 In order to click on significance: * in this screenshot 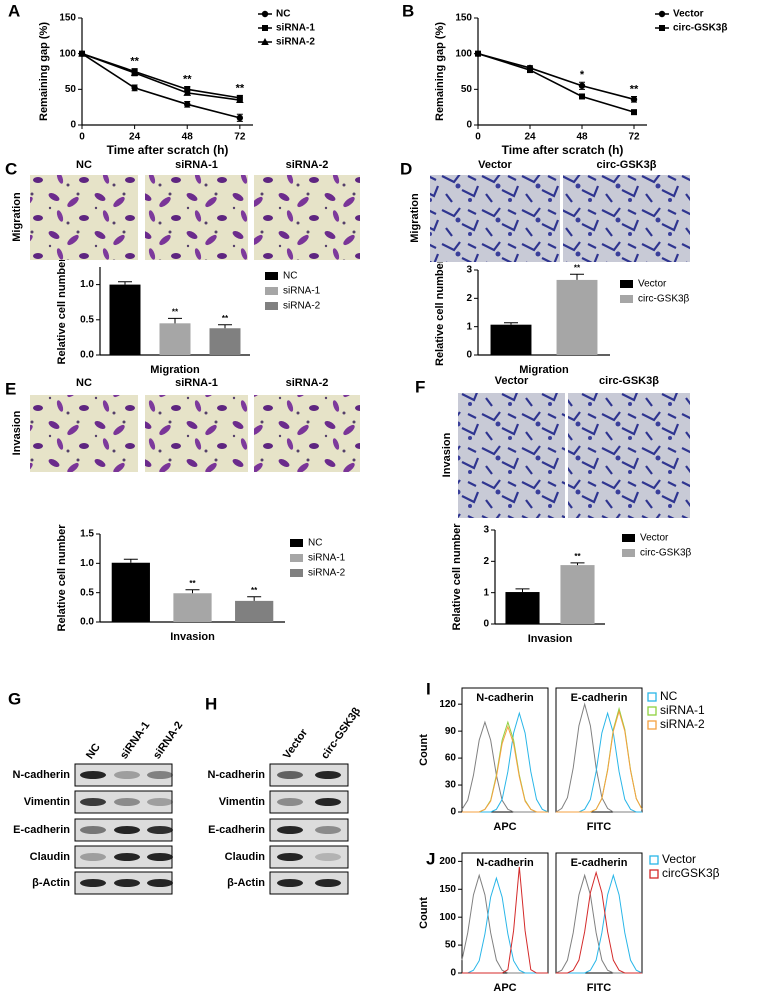, I will do `click(582, 75)`.